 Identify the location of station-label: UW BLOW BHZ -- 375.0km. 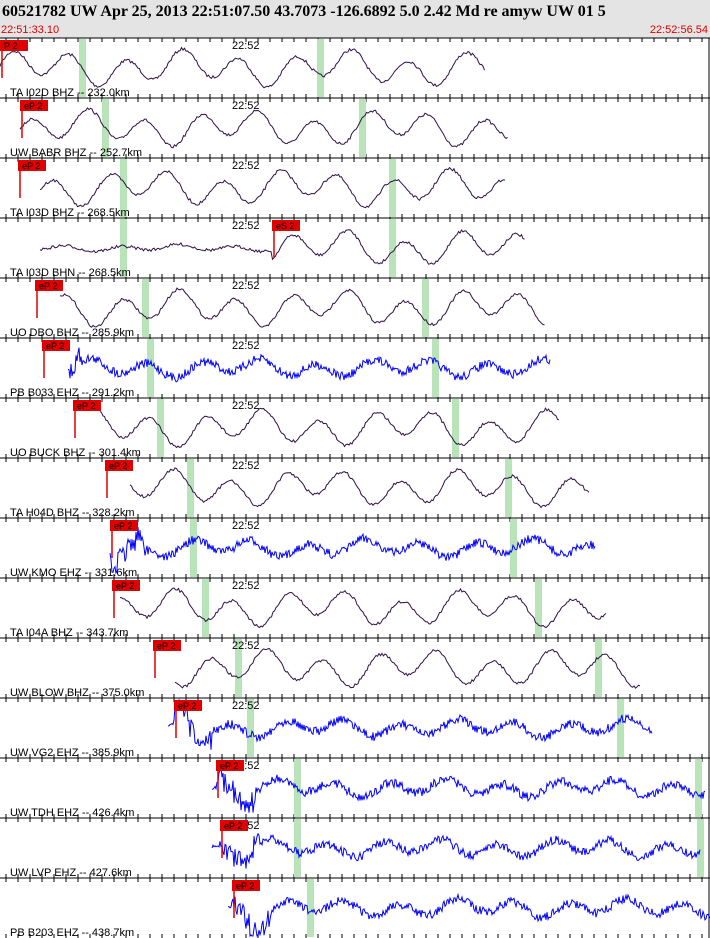
(77, 693).